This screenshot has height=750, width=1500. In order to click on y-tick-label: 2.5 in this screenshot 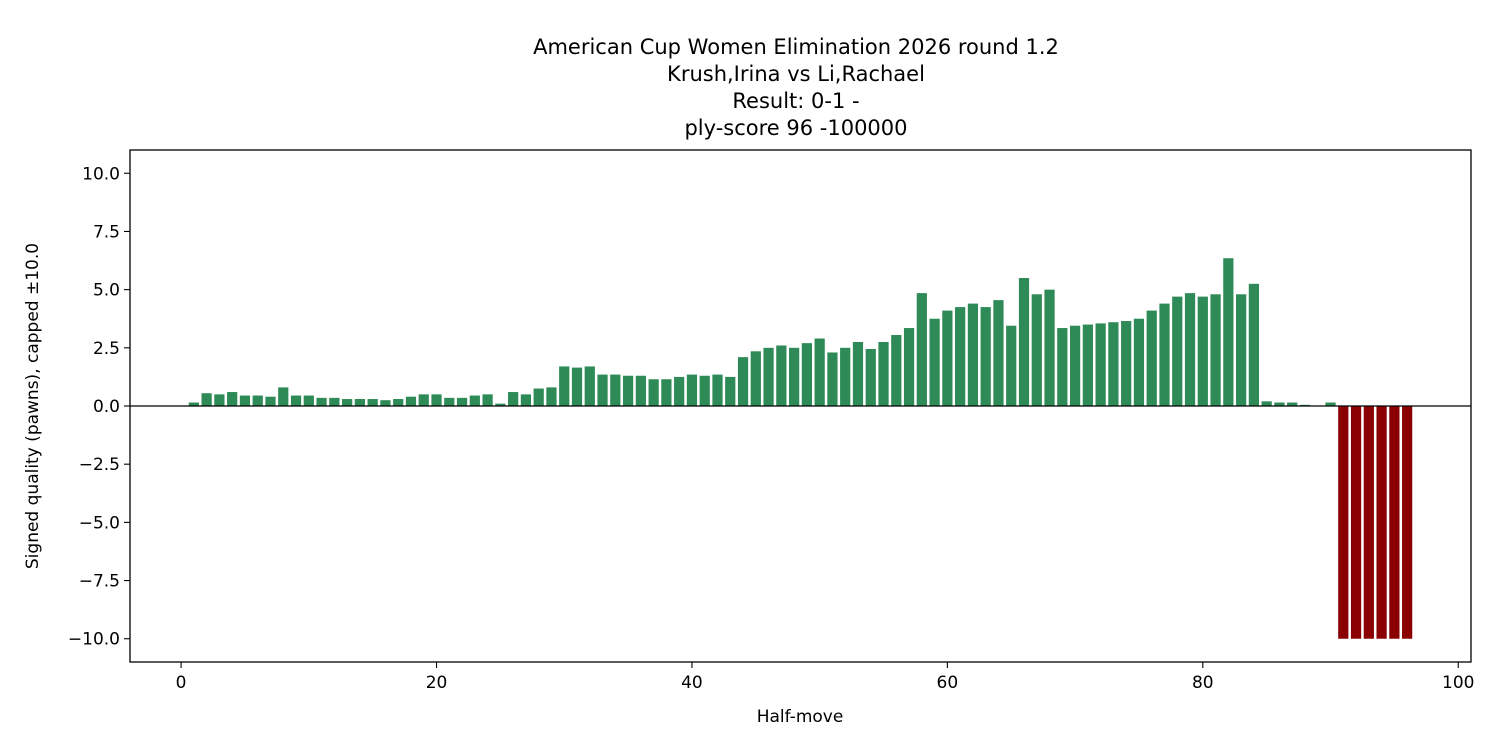, I will do `click(106, 349)`.